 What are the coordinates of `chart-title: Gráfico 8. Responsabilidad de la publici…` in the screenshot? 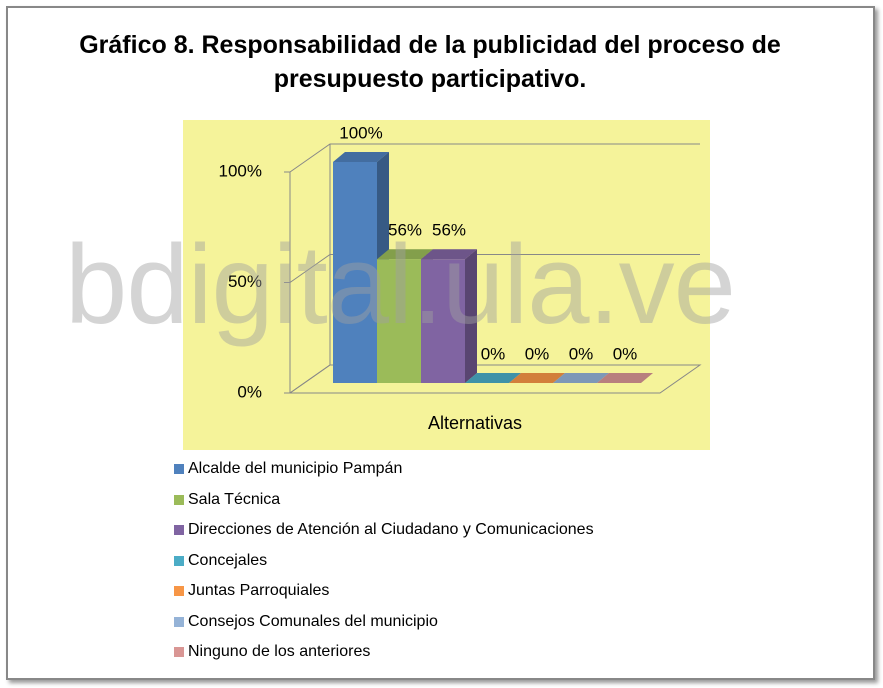 It's located at (430, 62).